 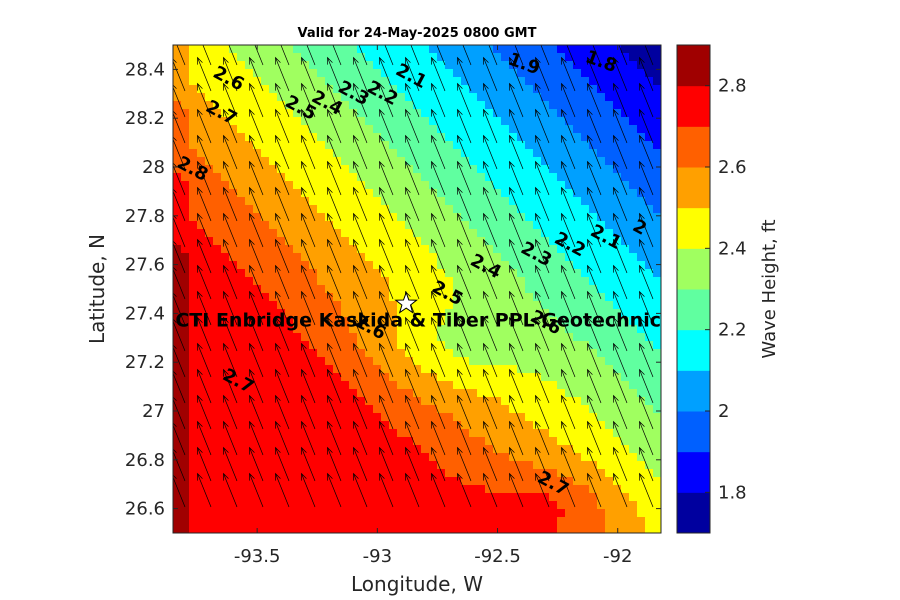 I want to click on chart-title: Valid for 24-May-2025 0800 GMT, so click(x=417, y=33).